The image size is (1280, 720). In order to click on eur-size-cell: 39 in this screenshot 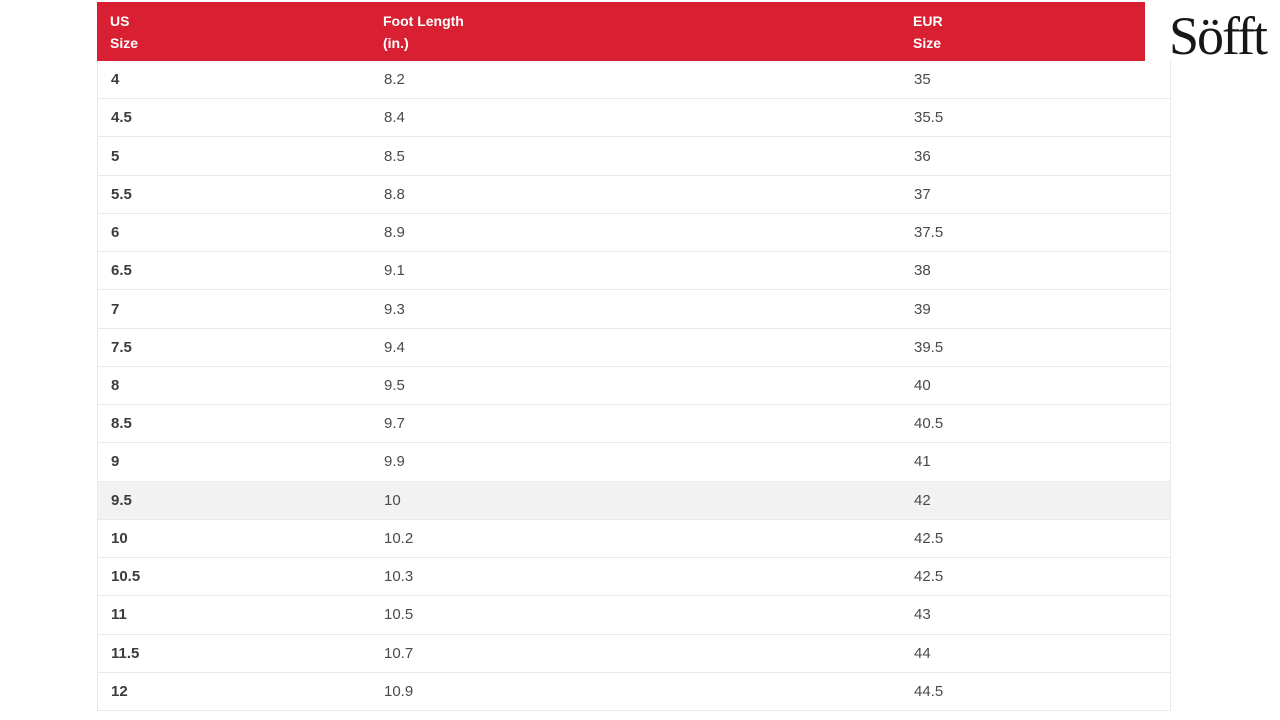, I will do `click(922, 309)`.